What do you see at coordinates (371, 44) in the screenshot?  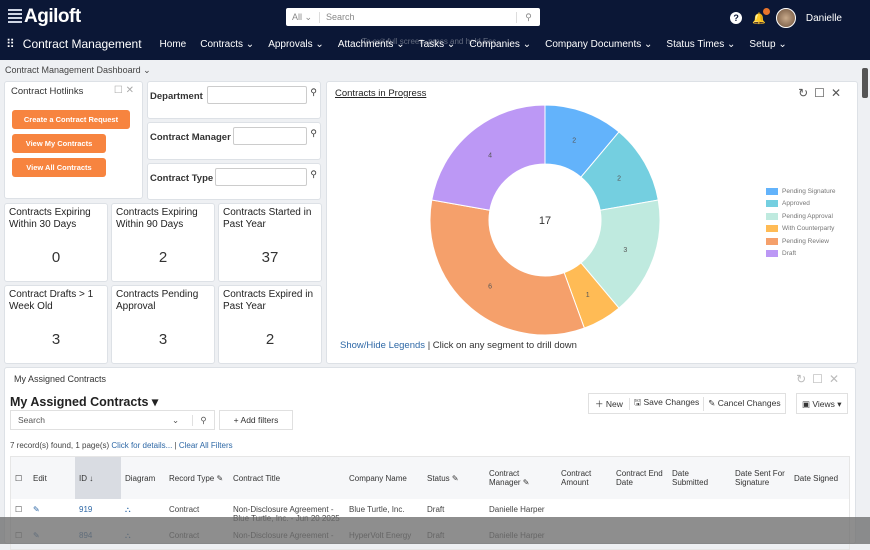 I see `nav-attachments: Attachments ⌄` at bounding box center [371, 44].